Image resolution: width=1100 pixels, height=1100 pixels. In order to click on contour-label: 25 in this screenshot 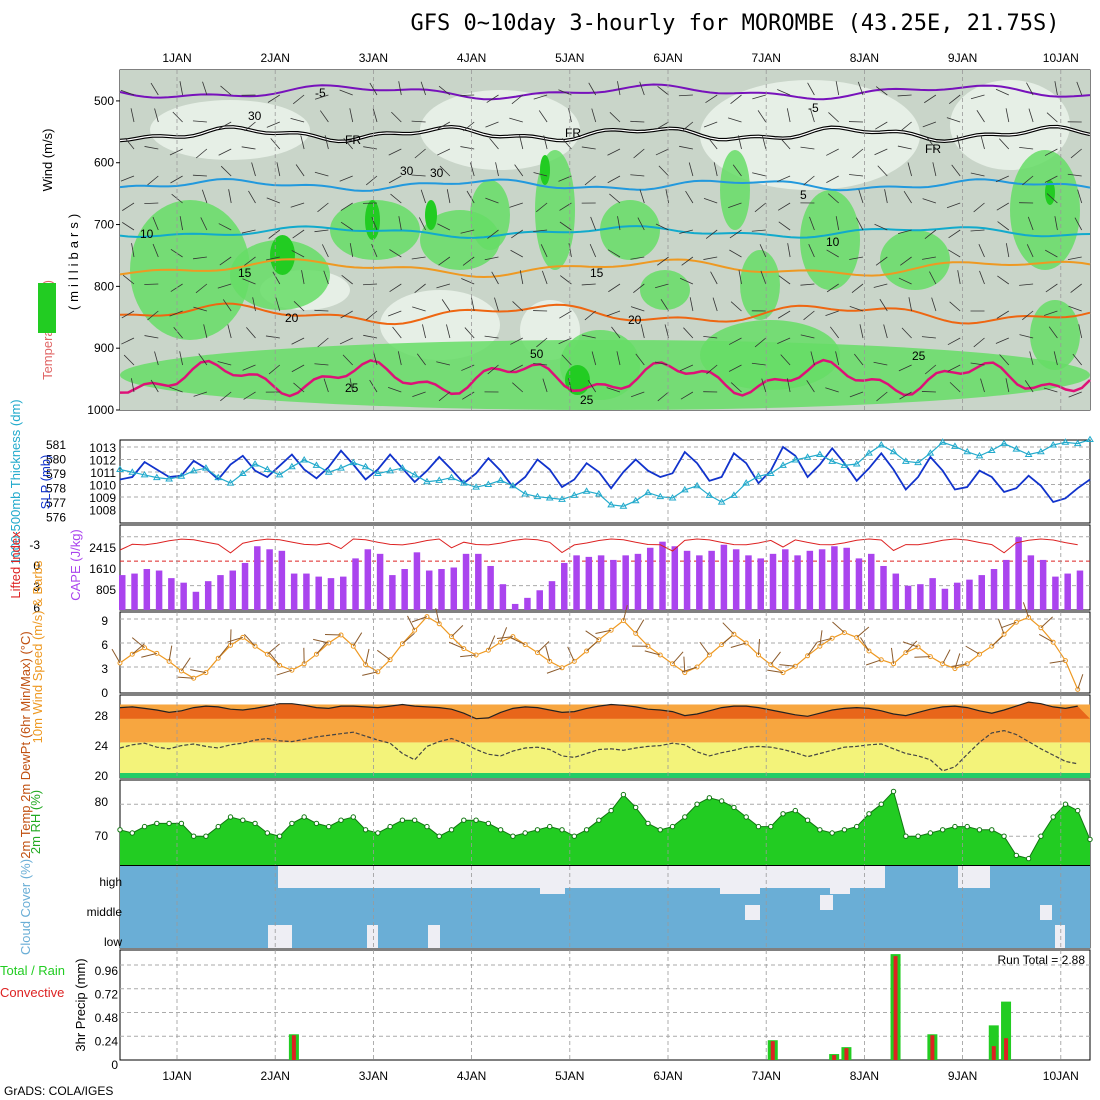, I will do `click(919, 356)`.